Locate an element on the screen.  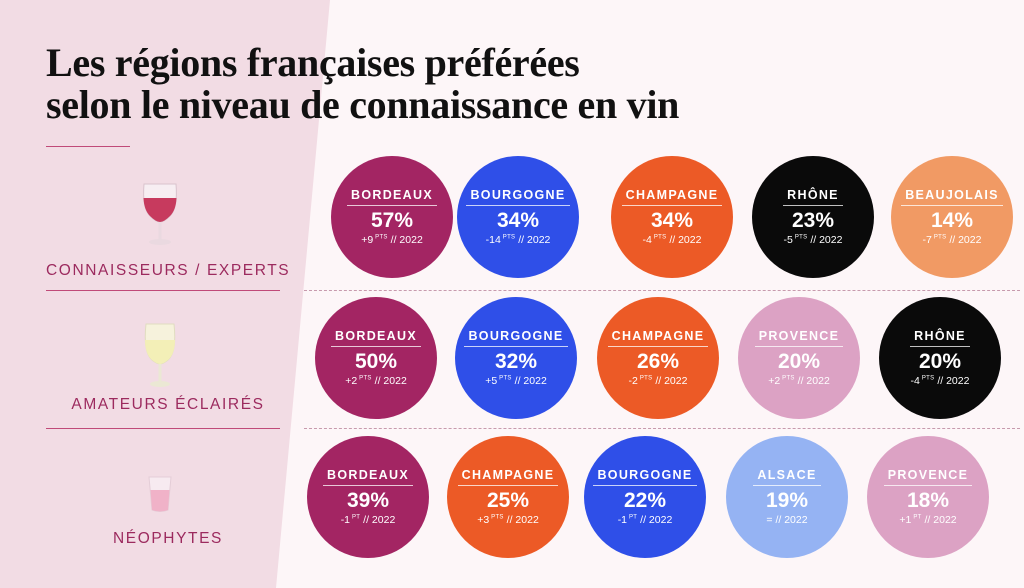
change-vs-2022: -7 PTS // 2022 is located at coordinates (952, 240).